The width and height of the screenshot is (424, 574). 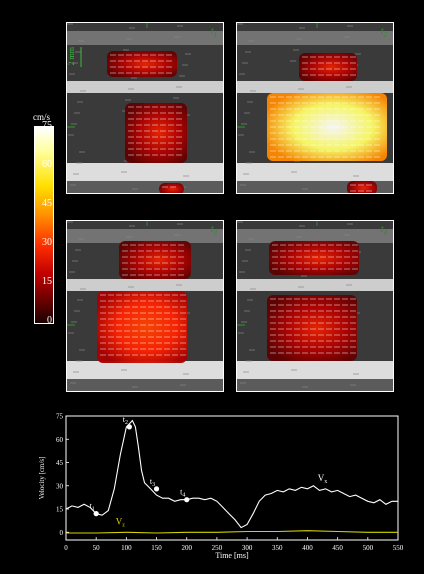 I want to click on x-tick-label: 500, so click(x=368, y=548).